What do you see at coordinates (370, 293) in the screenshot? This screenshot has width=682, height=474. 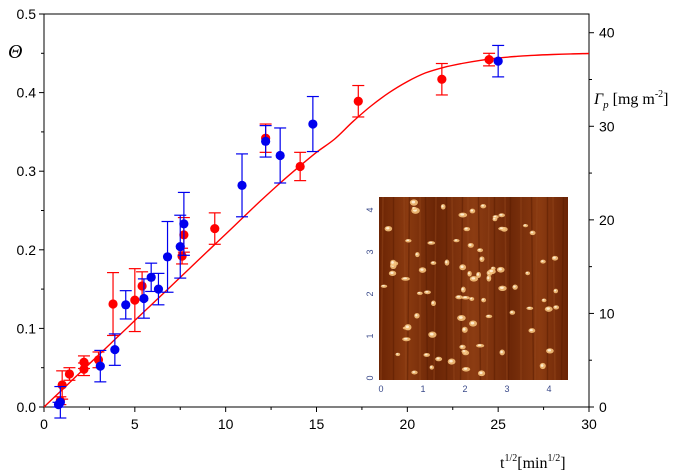 I see `inset-y-tick-label: 2` at bounding box center [370, 293].